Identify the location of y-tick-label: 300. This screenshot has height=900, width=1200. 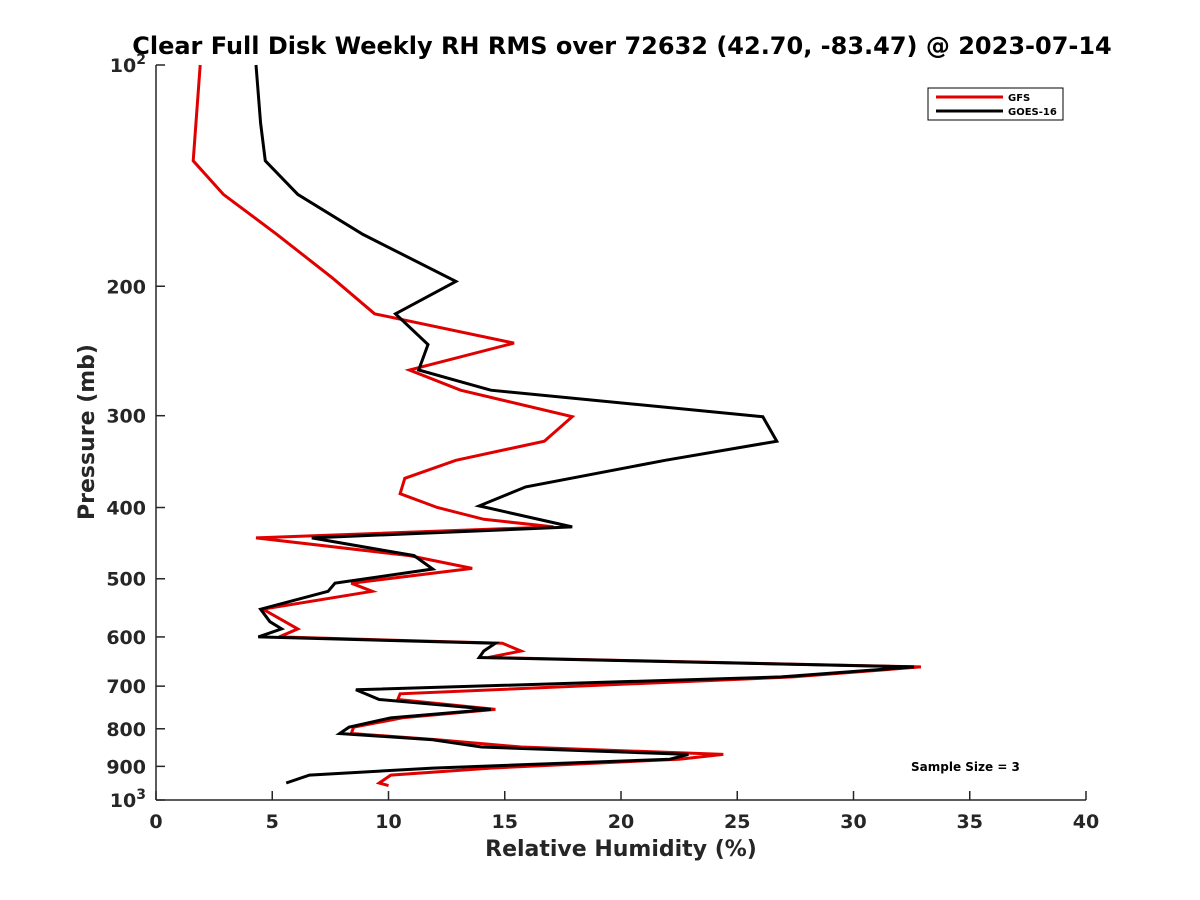
(126, 417).